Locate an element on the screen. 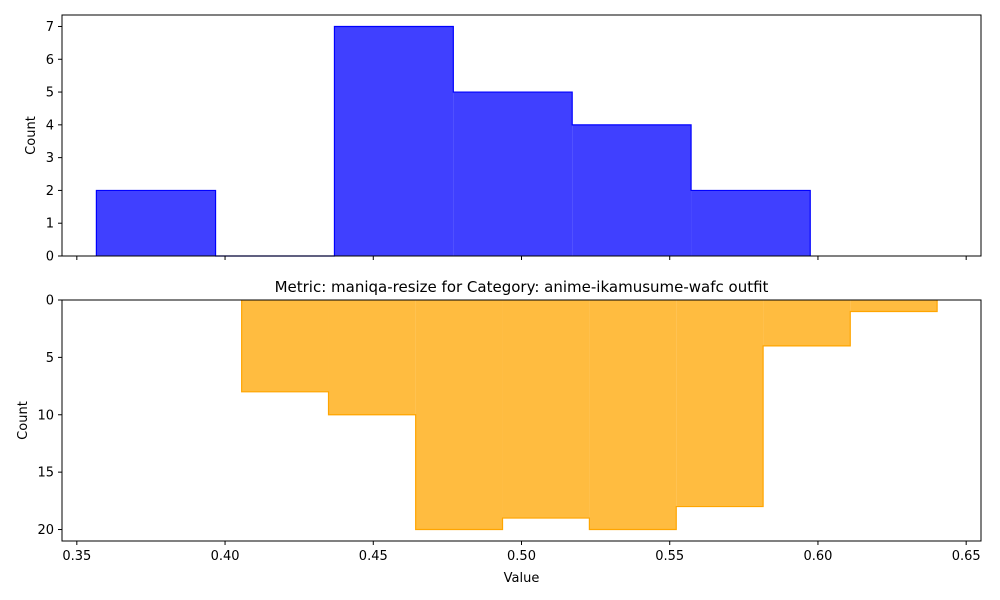  x-axis-label: Value is located at coordinates (522, 578).